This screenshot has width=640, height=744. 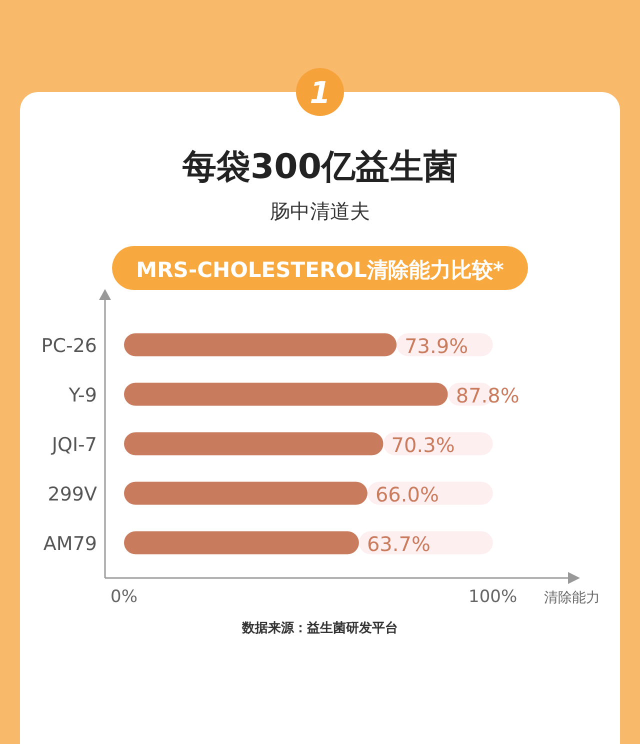 What do you see at coordinates (320, 167) in the screenshot?
I see `chart-title: 每袋300亿益生菌` at bounding box center [320, 167].